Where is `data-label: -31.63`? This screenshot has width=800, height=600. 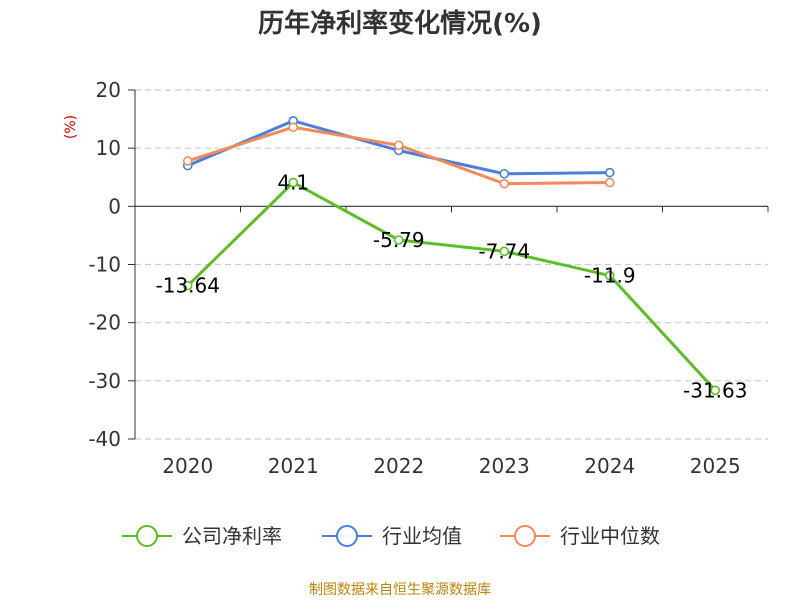 data-label: -31.63 is located at coordinates (715, 390).